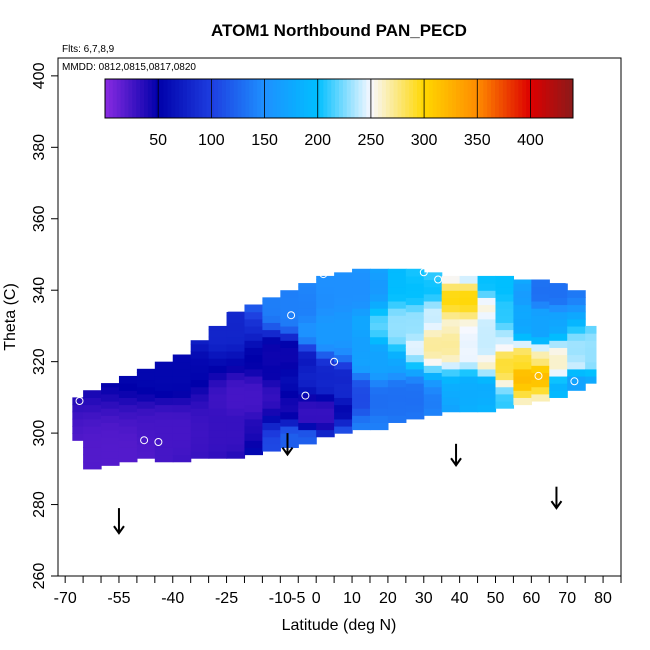 This screenshot has height=650, width=650. Describe the element at coordinates (44, 325) in the screenshot. I see `y-axis: 260 280 300 320 340 360 380 400` at that location.